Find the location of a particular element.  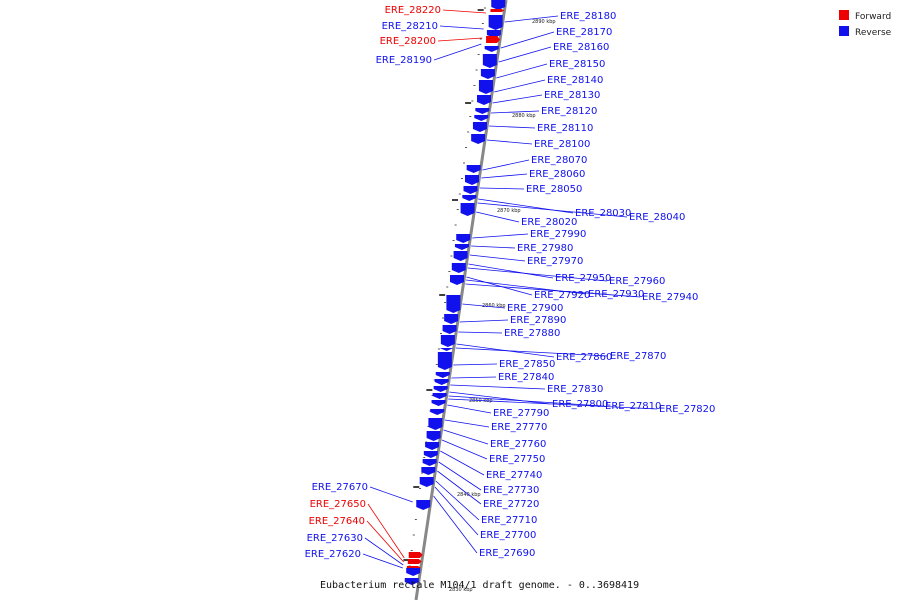

gene-label-ere-27840: ERE_27840 is located at coordinates (526, 377).